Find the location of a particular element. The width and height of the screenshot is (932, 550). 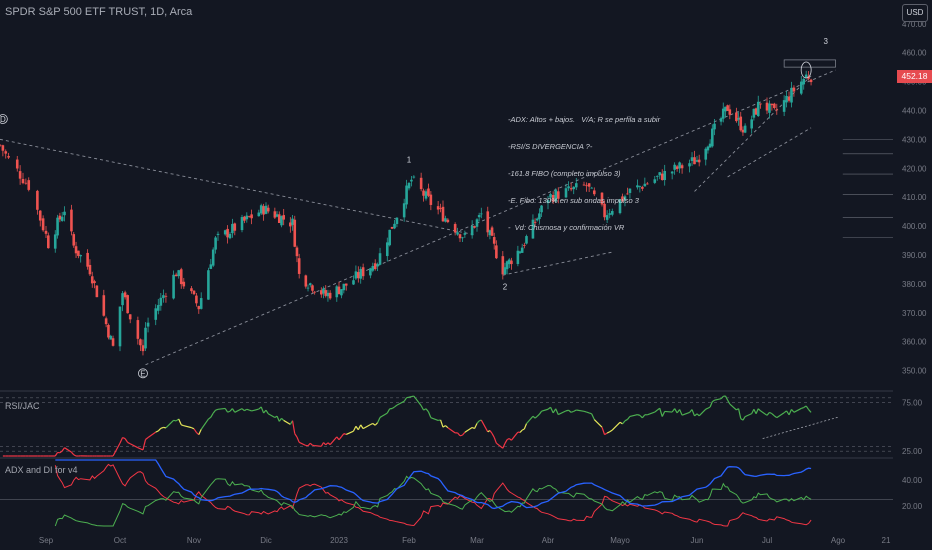

time-tick-label: 21 is located at coordinates (886, 540).